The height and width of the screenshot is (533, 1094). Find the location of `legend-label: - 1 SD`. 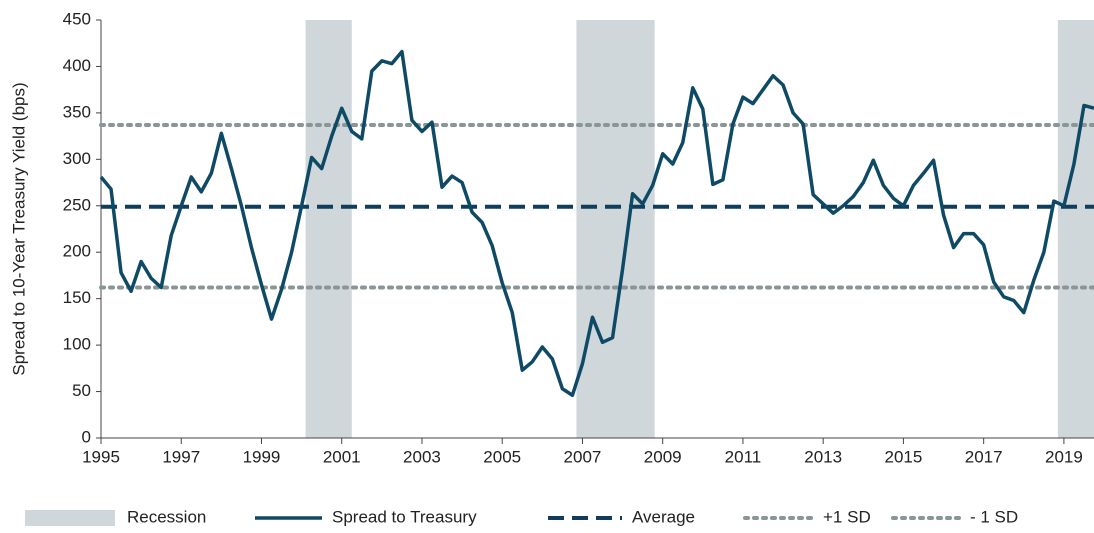

legend-label: - 1 SD is located at coordinates (994, 516).